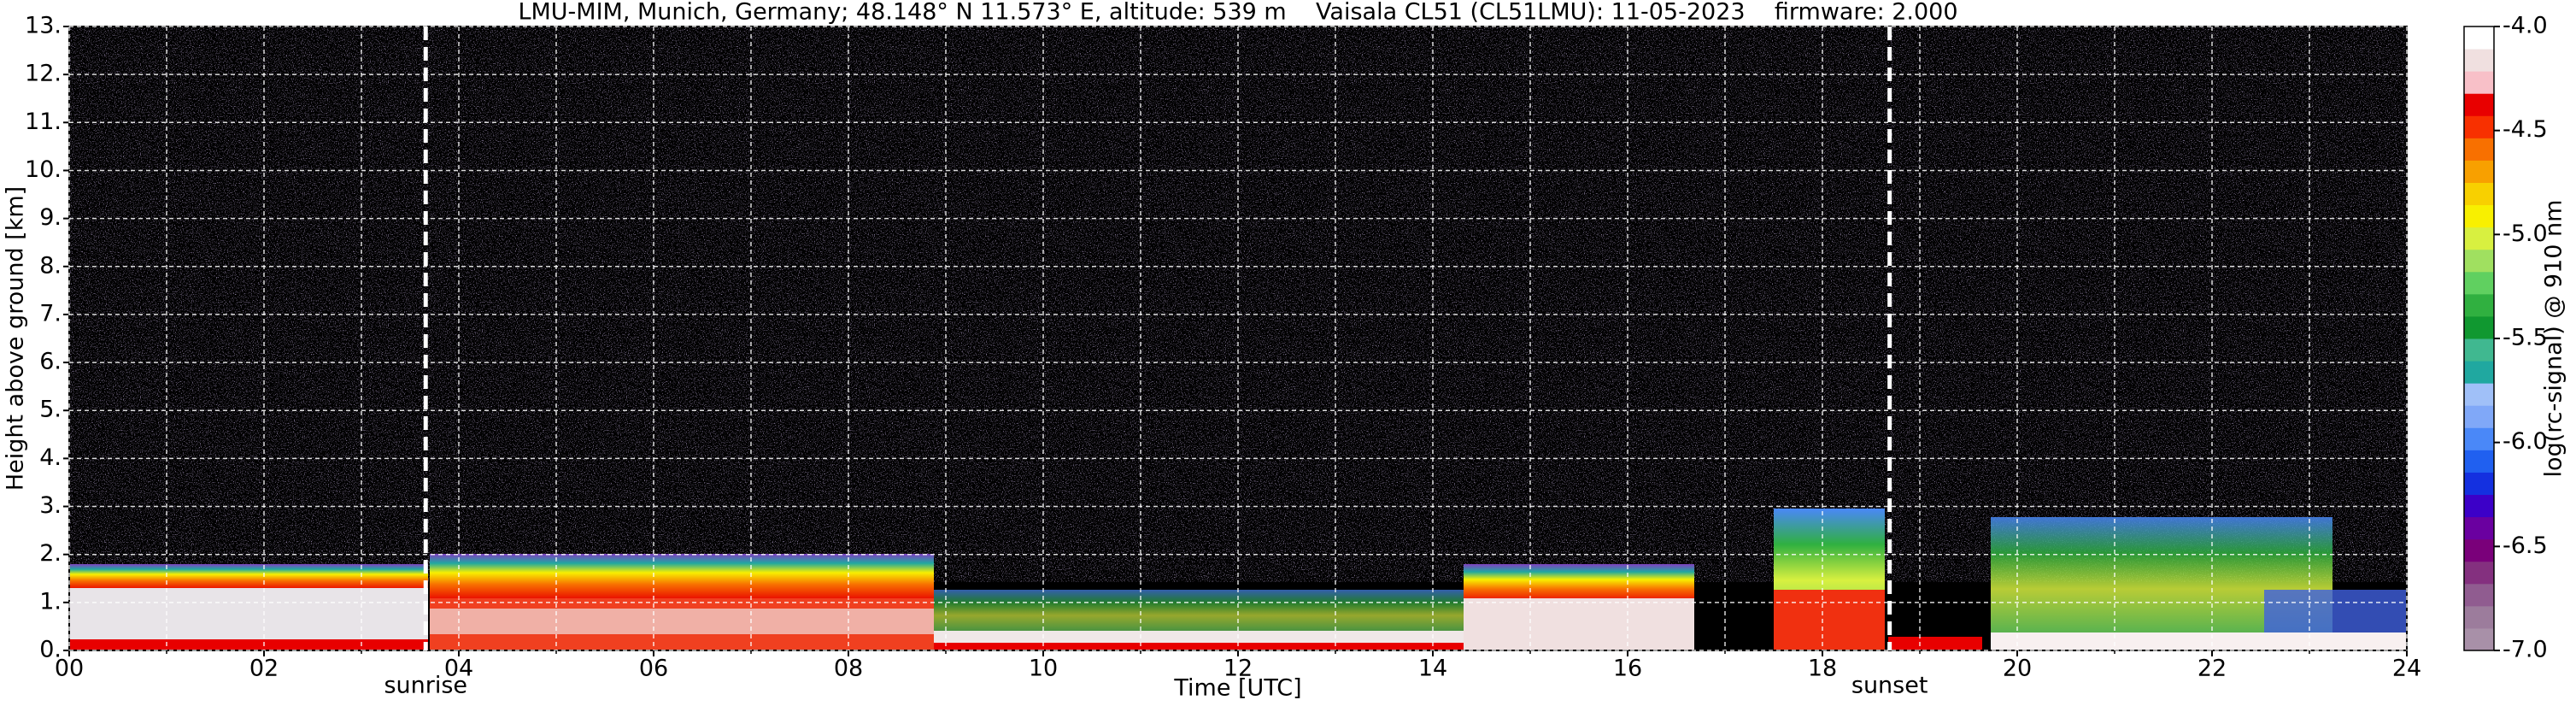 The height and width of the screenshot is (706, 2576). What do you see at coordinates (653, 669) in the screenshot?
I see `x-tick-label: 06` at bounding box center [653, 669].